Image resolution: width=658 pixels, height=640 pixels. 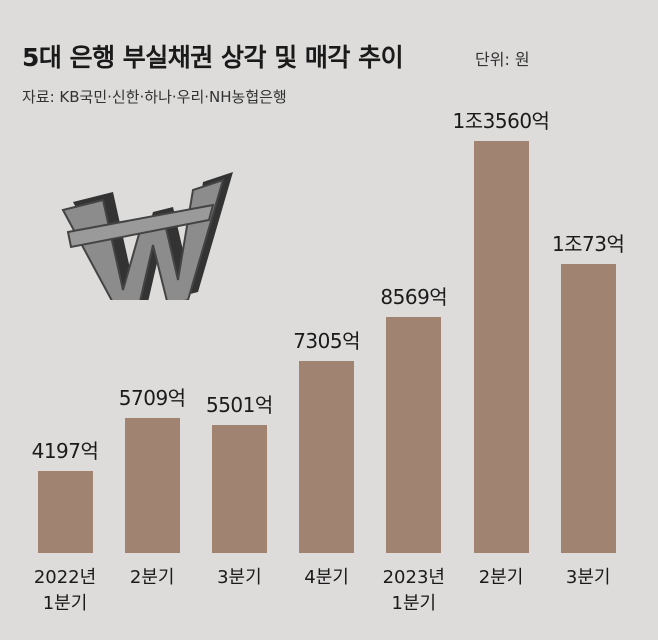 I want to click on x-tick-label: 2022년 1분기, so click(x=65, y=590).